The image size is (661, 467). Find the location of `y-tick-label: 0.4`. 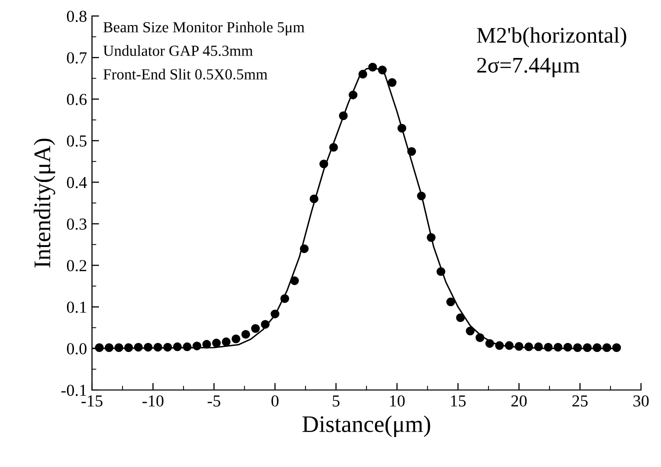

y-tick-label: 0.4 is located at coordinates (76, 182).